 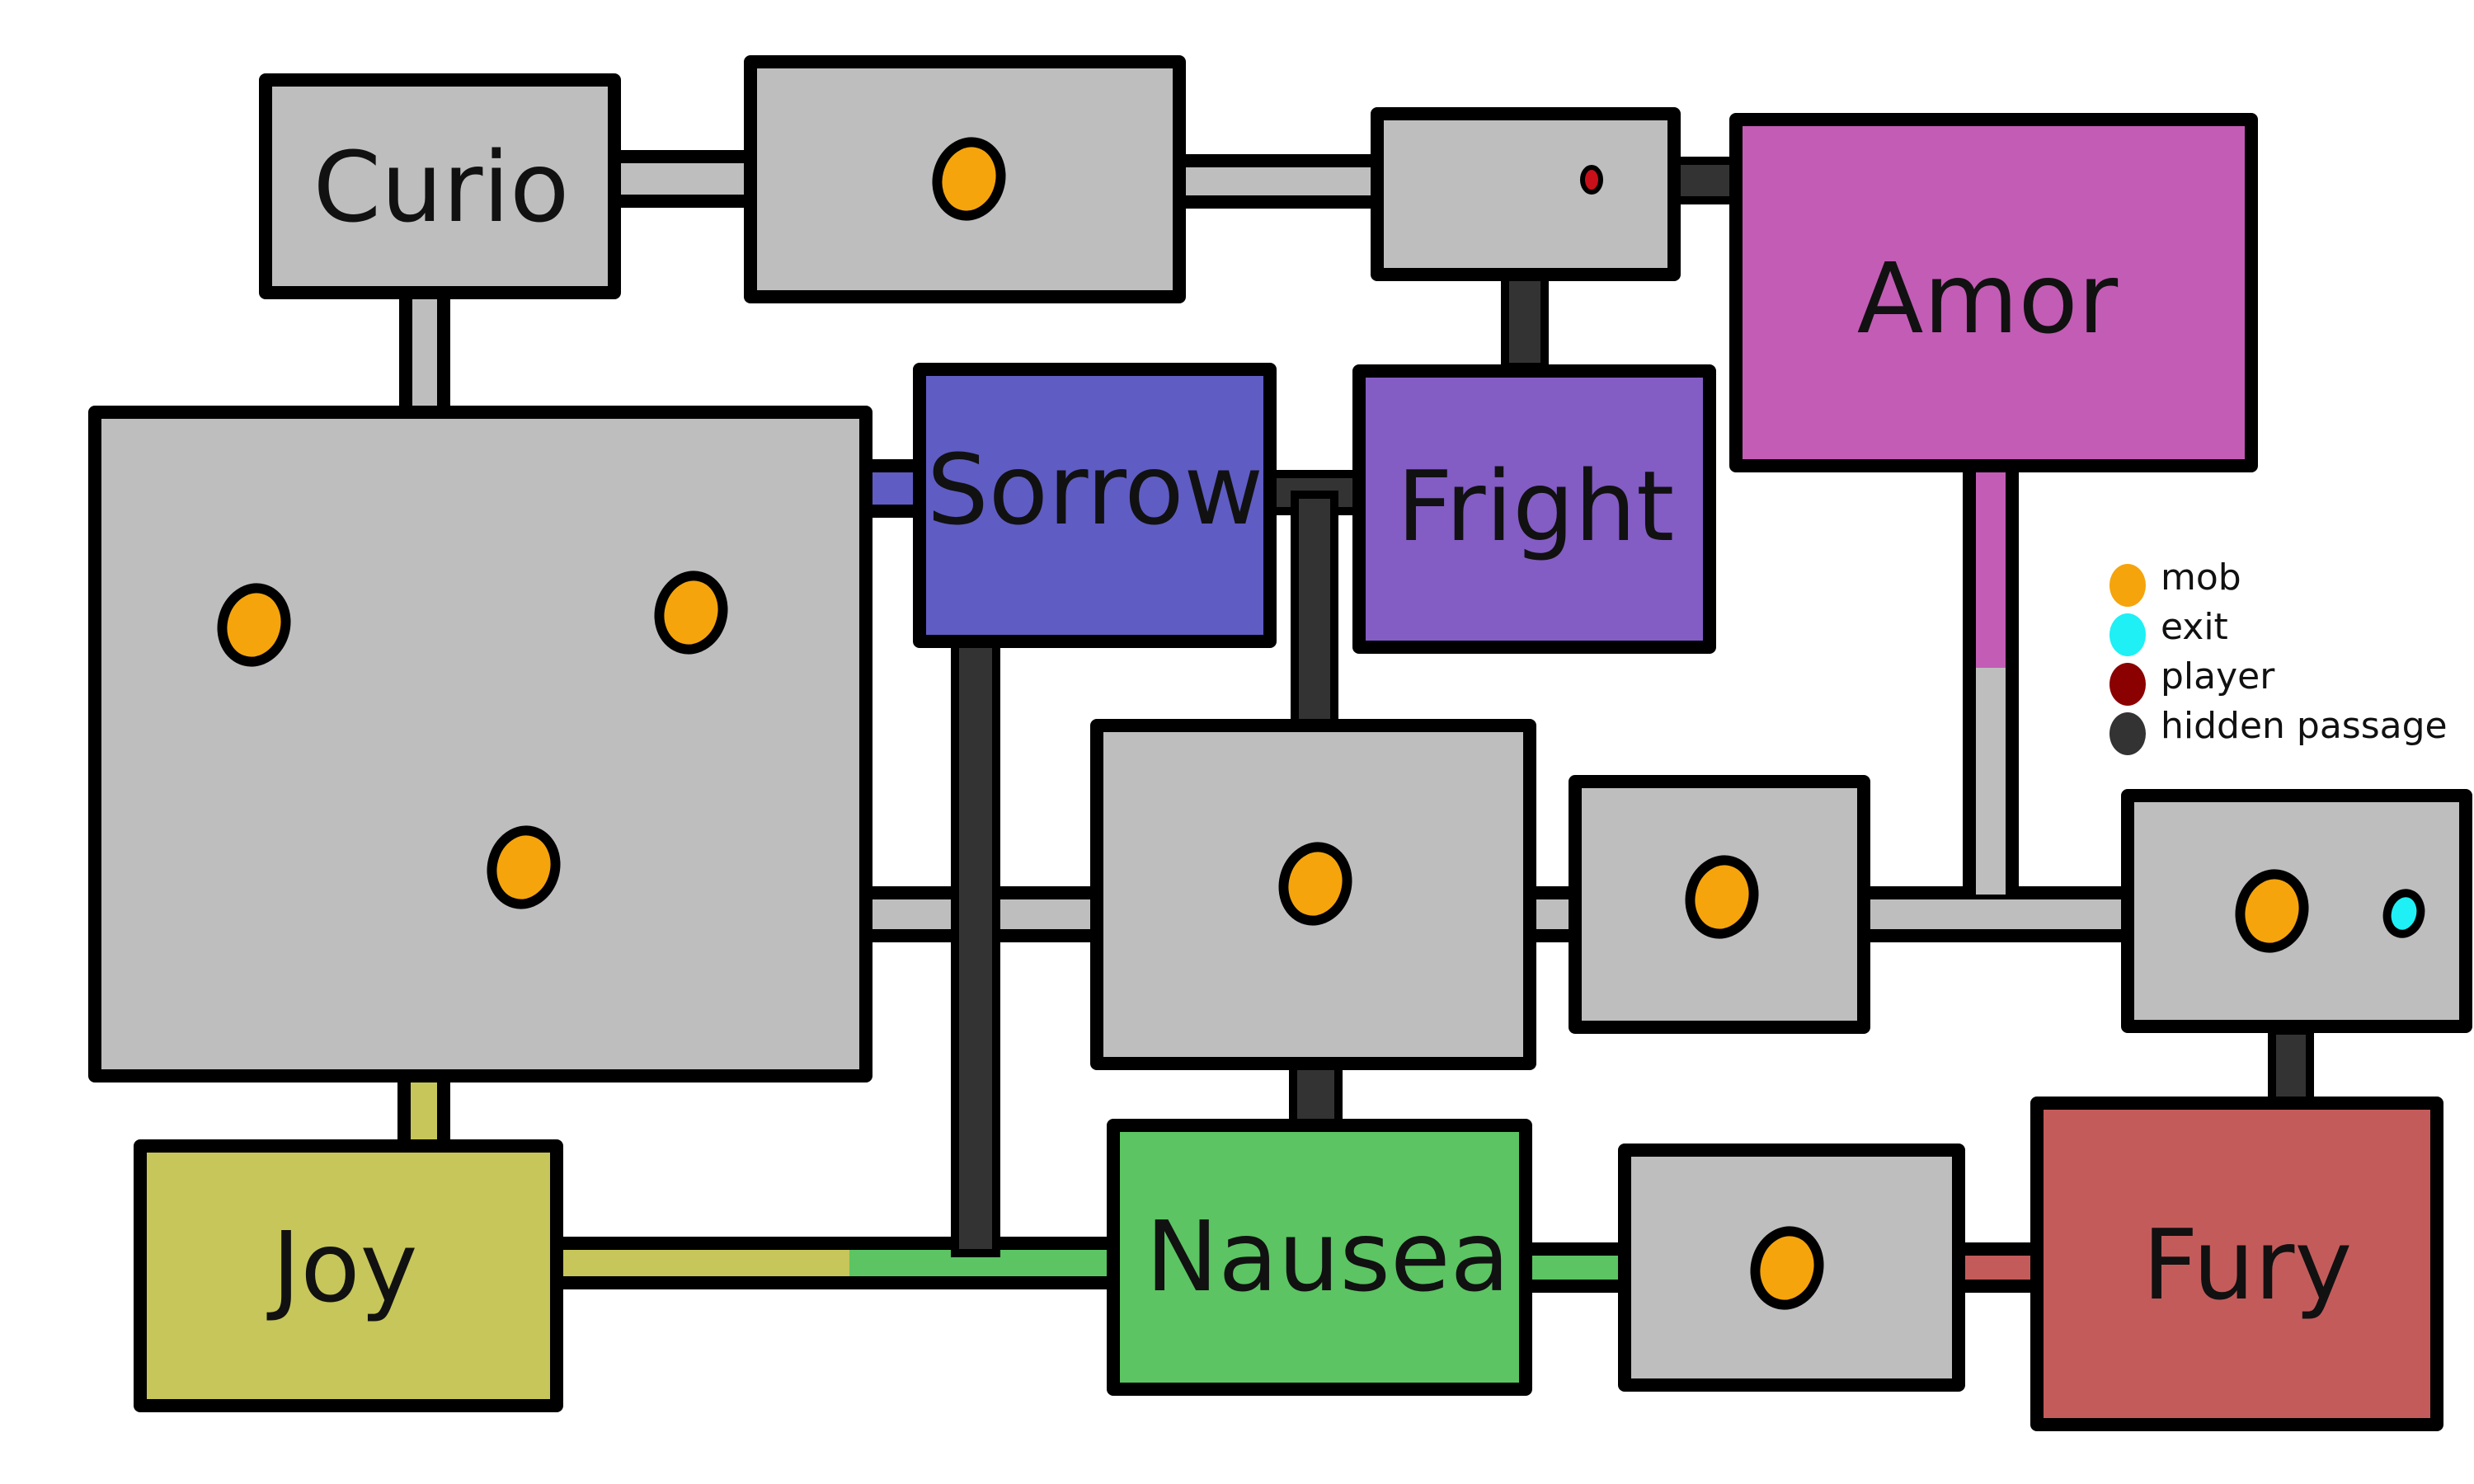 I want to click on legend-player-swatch, so click(x=2127, y=684).